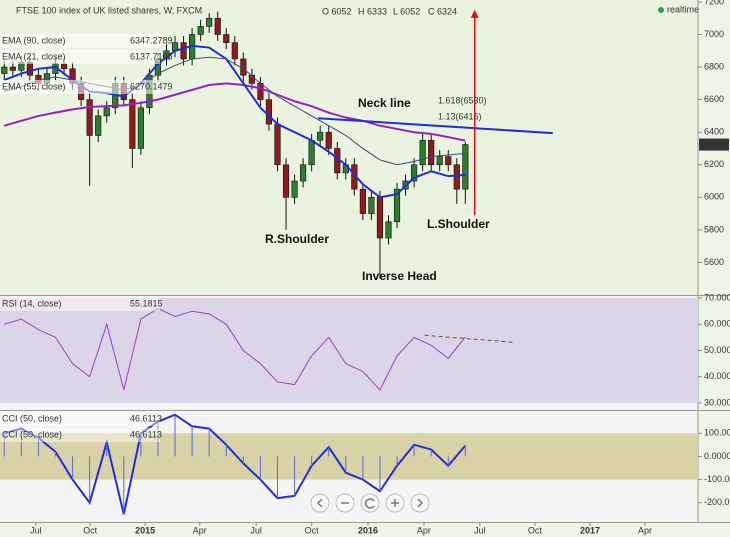 This screenshot has width=730, height=537. I want to click on annotation: Inverse Head, so click(399, 276).